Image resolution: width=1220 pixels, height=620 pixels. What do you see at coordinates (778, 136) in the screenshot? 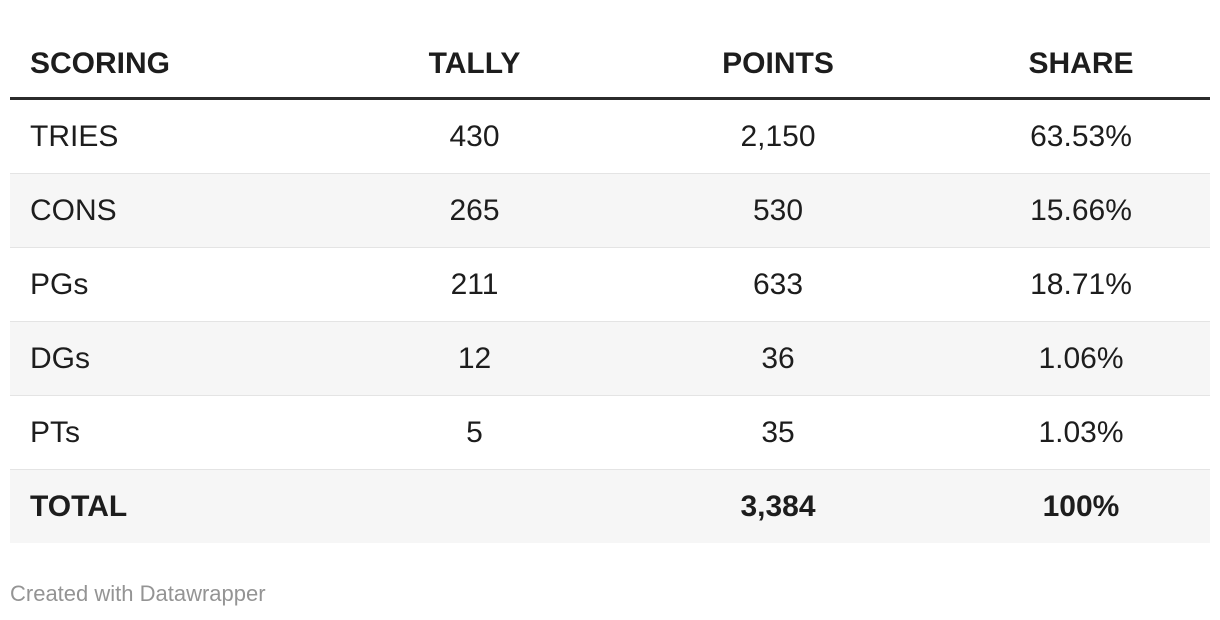
I see `cell-points: 2,150` at bounding box center [778, 136].